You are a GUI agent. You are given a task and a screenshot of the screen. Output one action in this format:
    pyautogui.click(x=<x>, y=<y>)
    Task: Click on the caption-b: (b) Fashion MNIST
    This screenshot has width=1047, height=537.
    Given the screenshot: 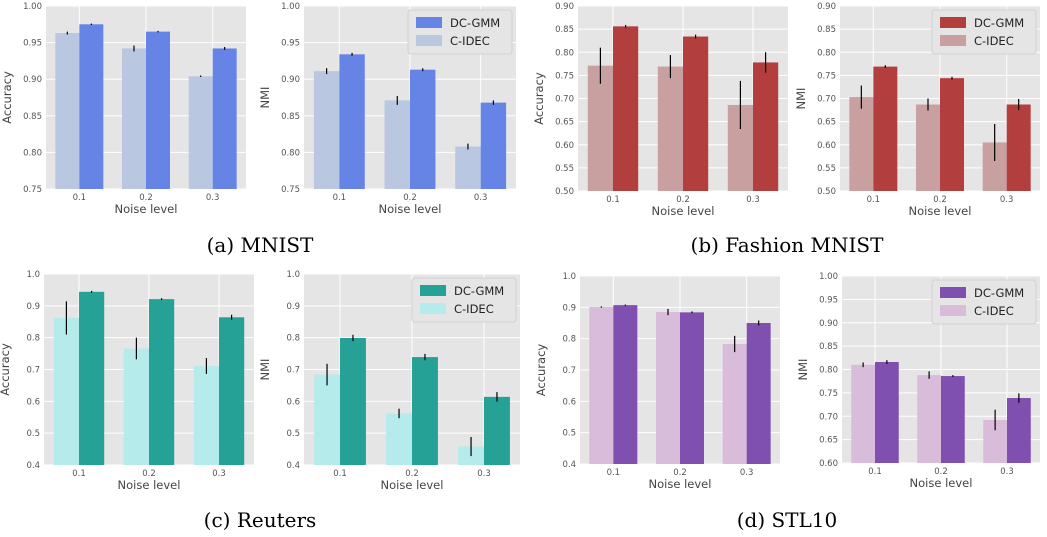 What is the action you would take?
    pyautogui.click(x=787, y=245)
    